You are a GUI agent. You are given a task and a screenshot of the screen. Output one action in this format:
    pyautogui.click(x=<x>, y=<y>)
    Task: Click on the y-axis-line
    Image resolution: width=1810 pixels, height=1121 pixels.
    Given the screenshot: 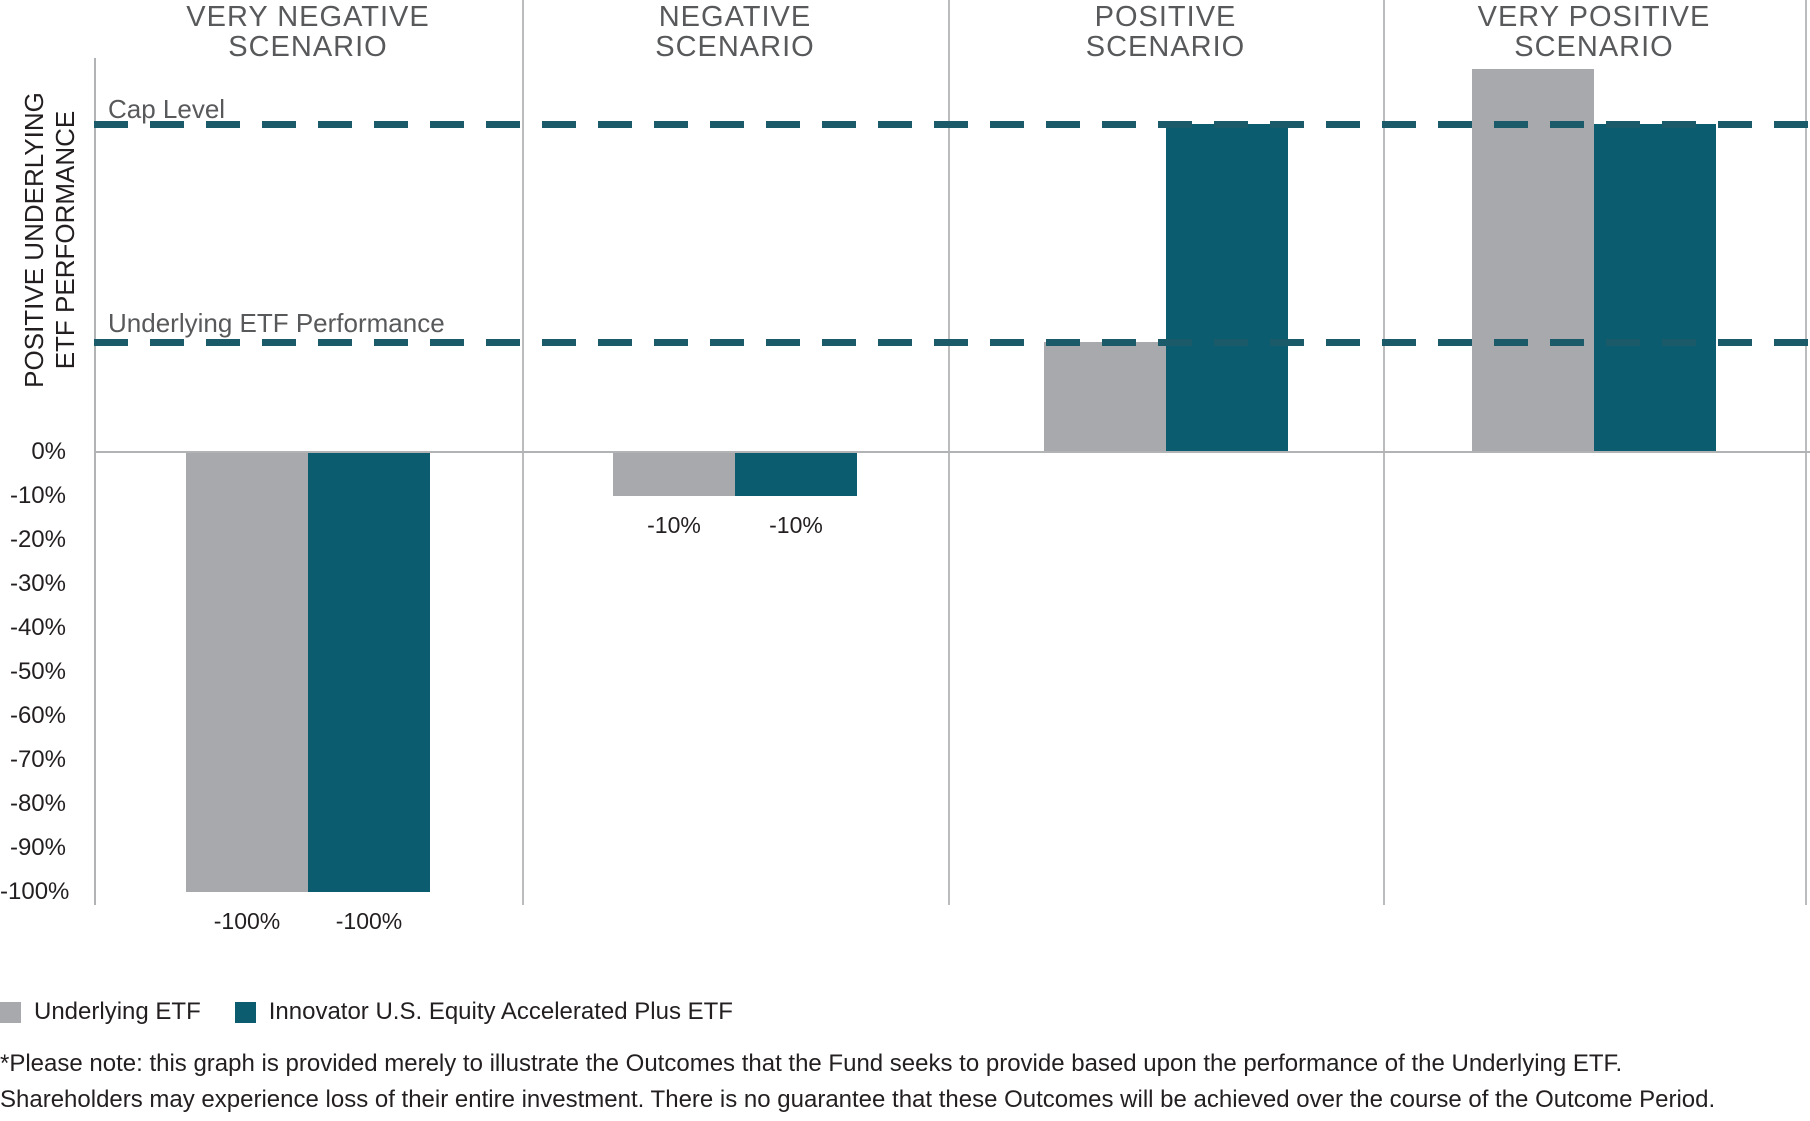 What is the action you would take?
    pyautogui.click(x=95, y=481)
    